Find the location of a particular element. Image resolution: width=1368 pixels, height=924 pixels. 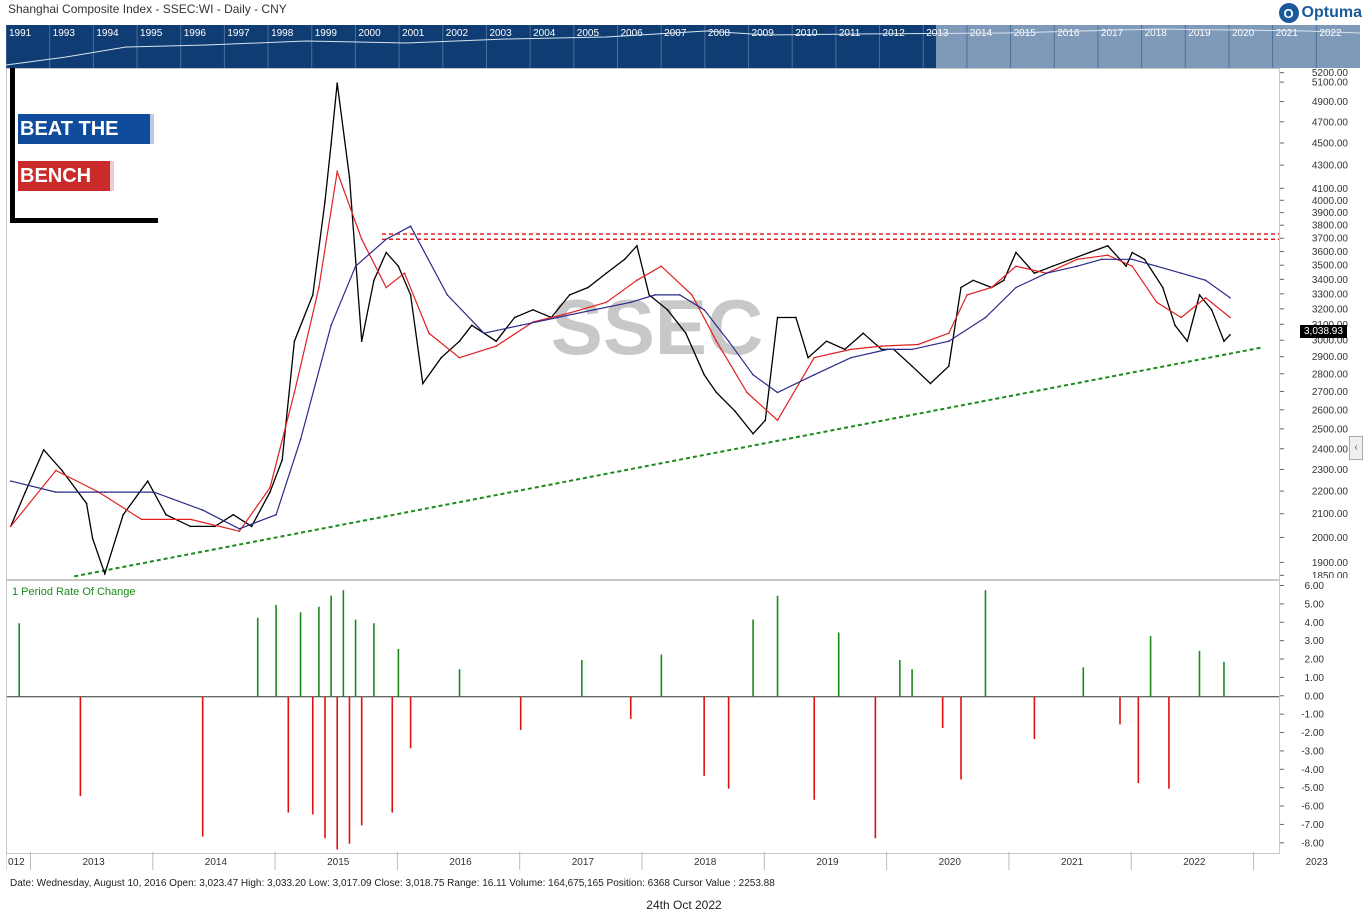

footer-date: 24th Oct 2022 is located at coordinates (684, 905).